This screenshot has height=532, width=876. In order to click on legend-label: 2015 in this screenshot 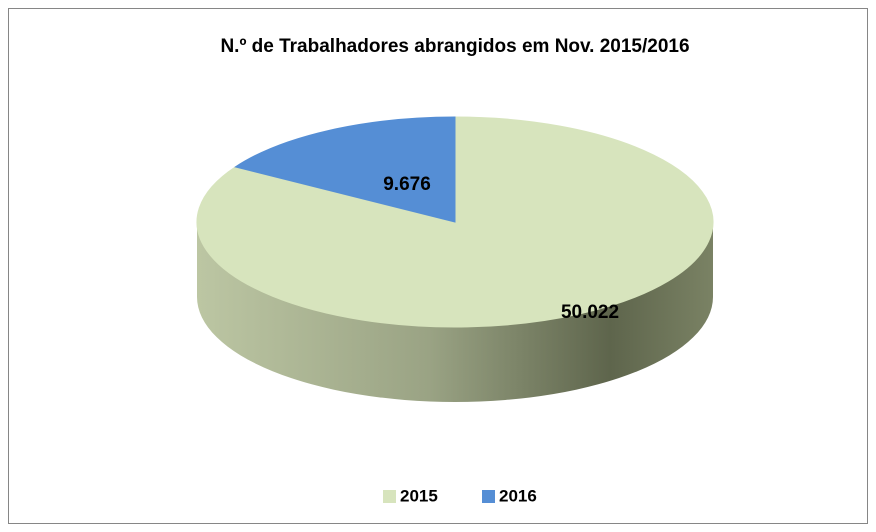, I will do `click(419, 495)`.